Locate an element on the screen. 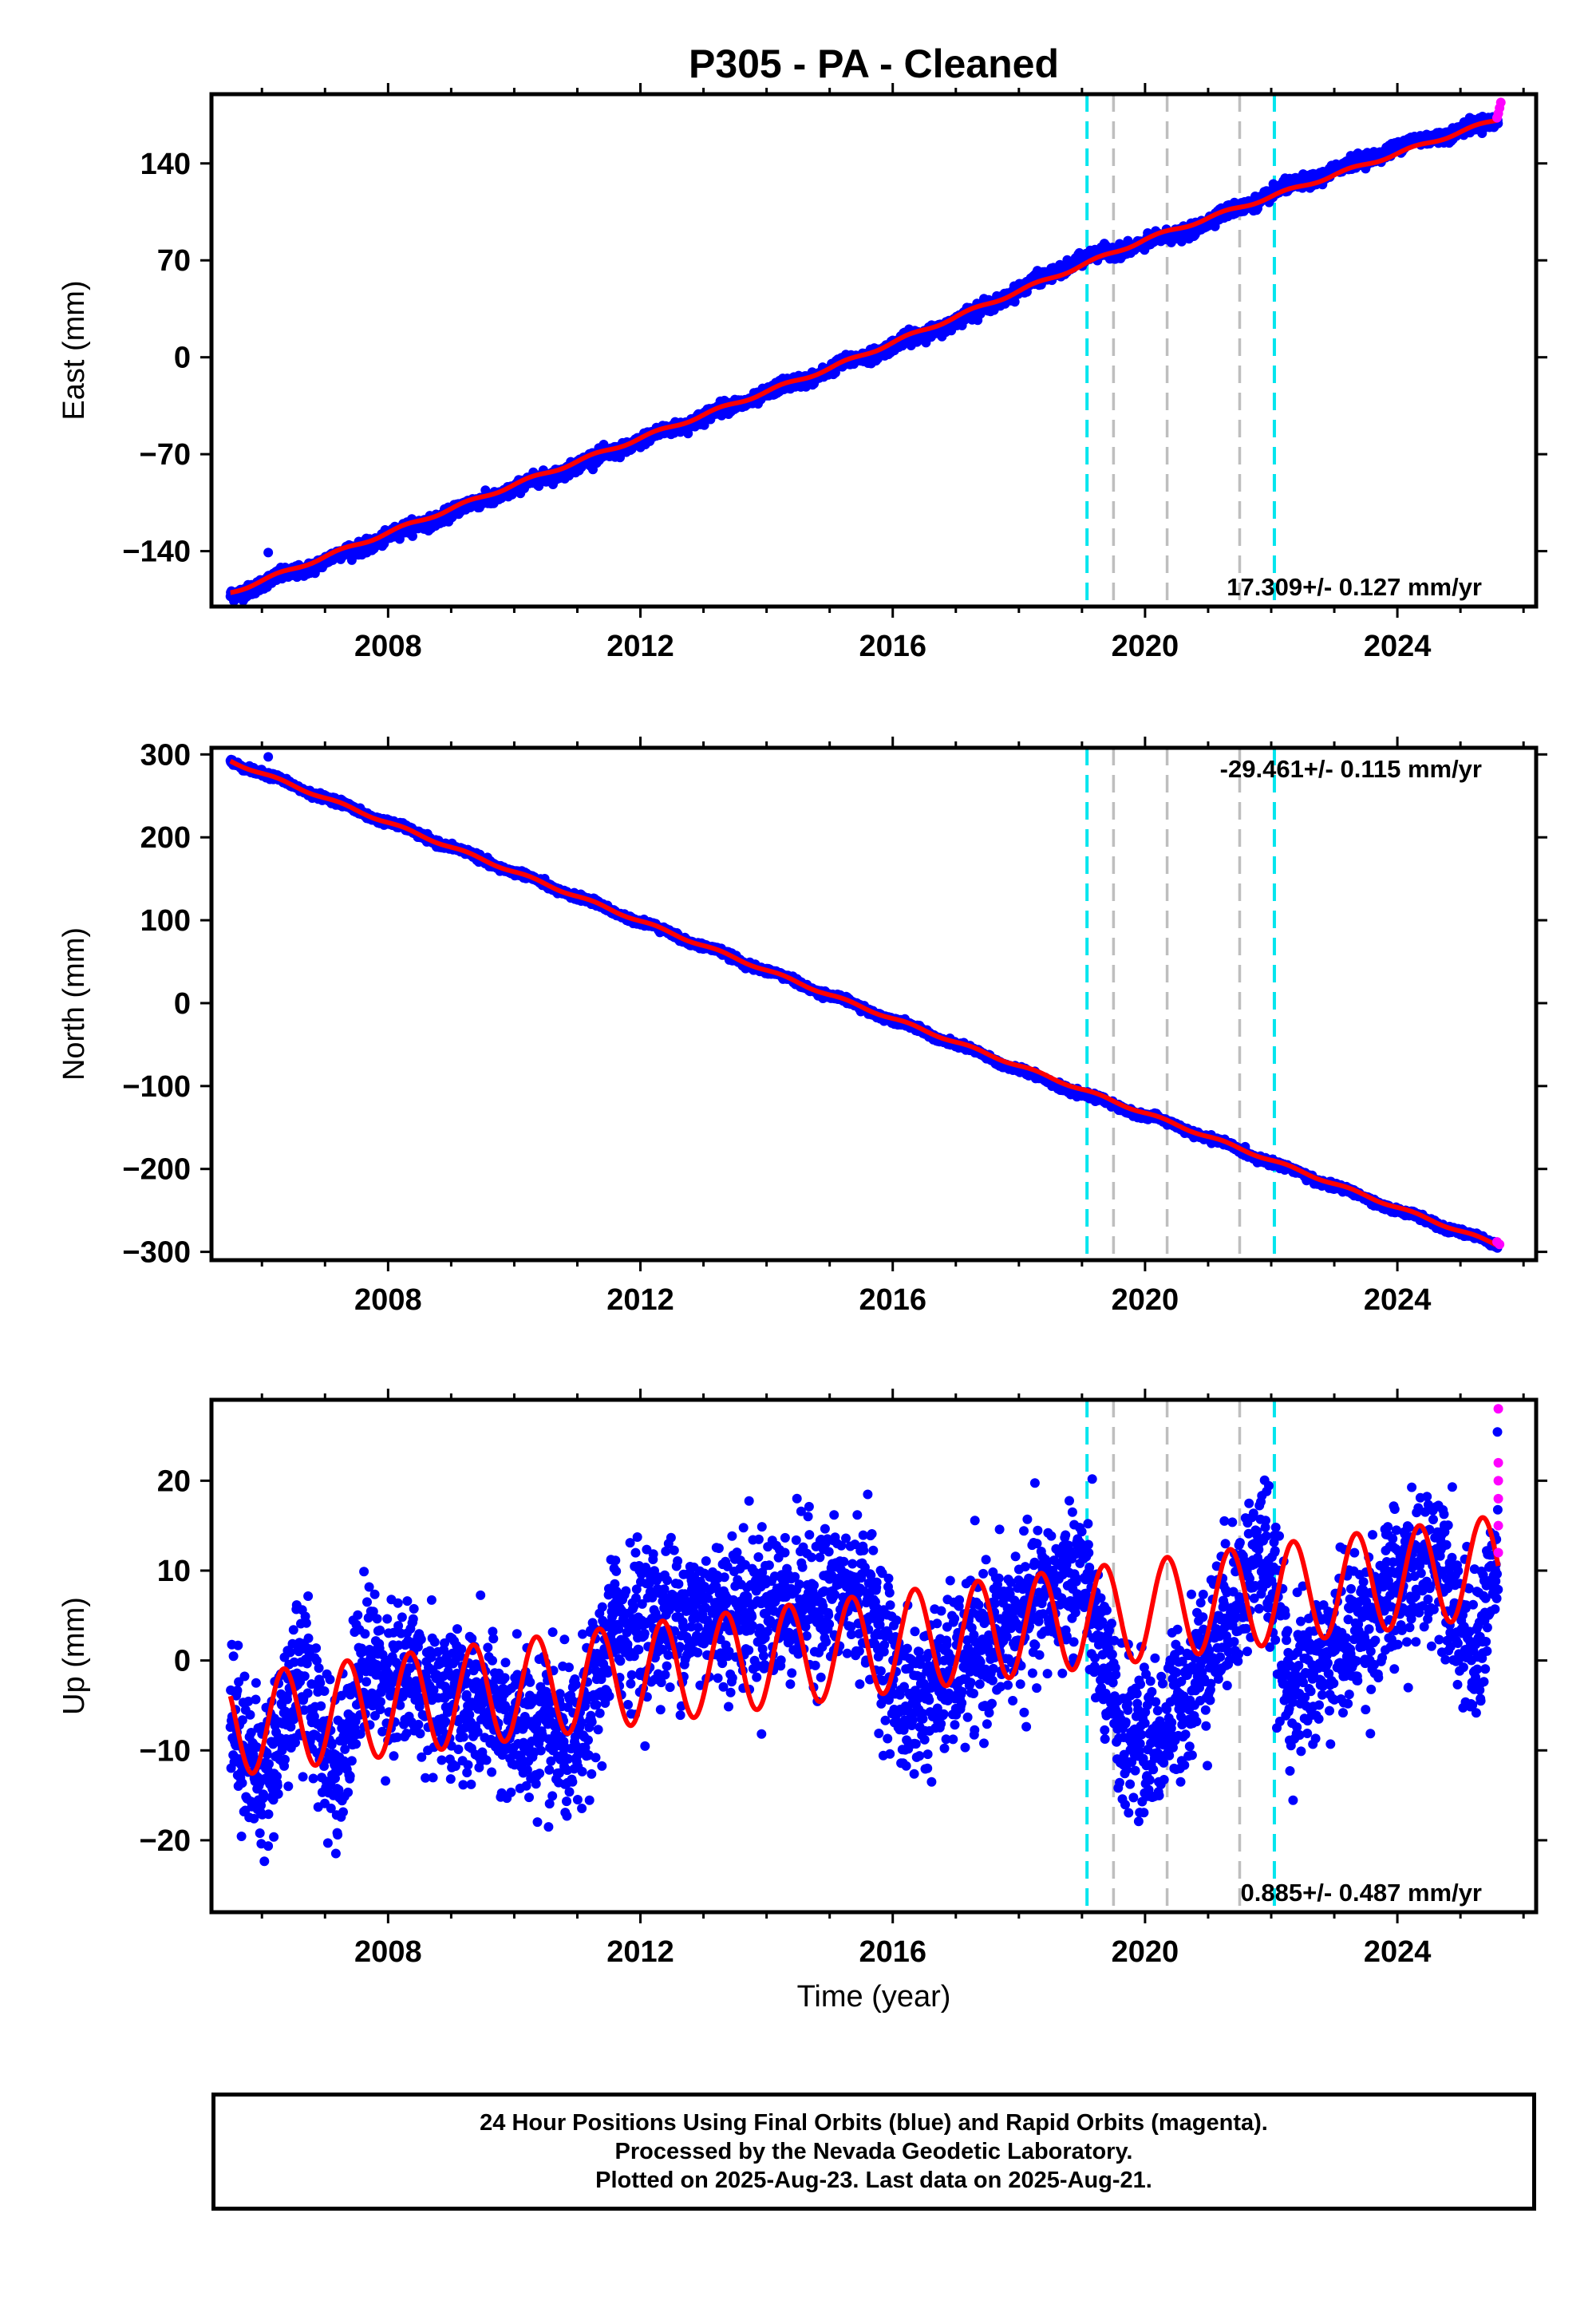  y-tick-label: −10 is located at coordinates (165, 1751).